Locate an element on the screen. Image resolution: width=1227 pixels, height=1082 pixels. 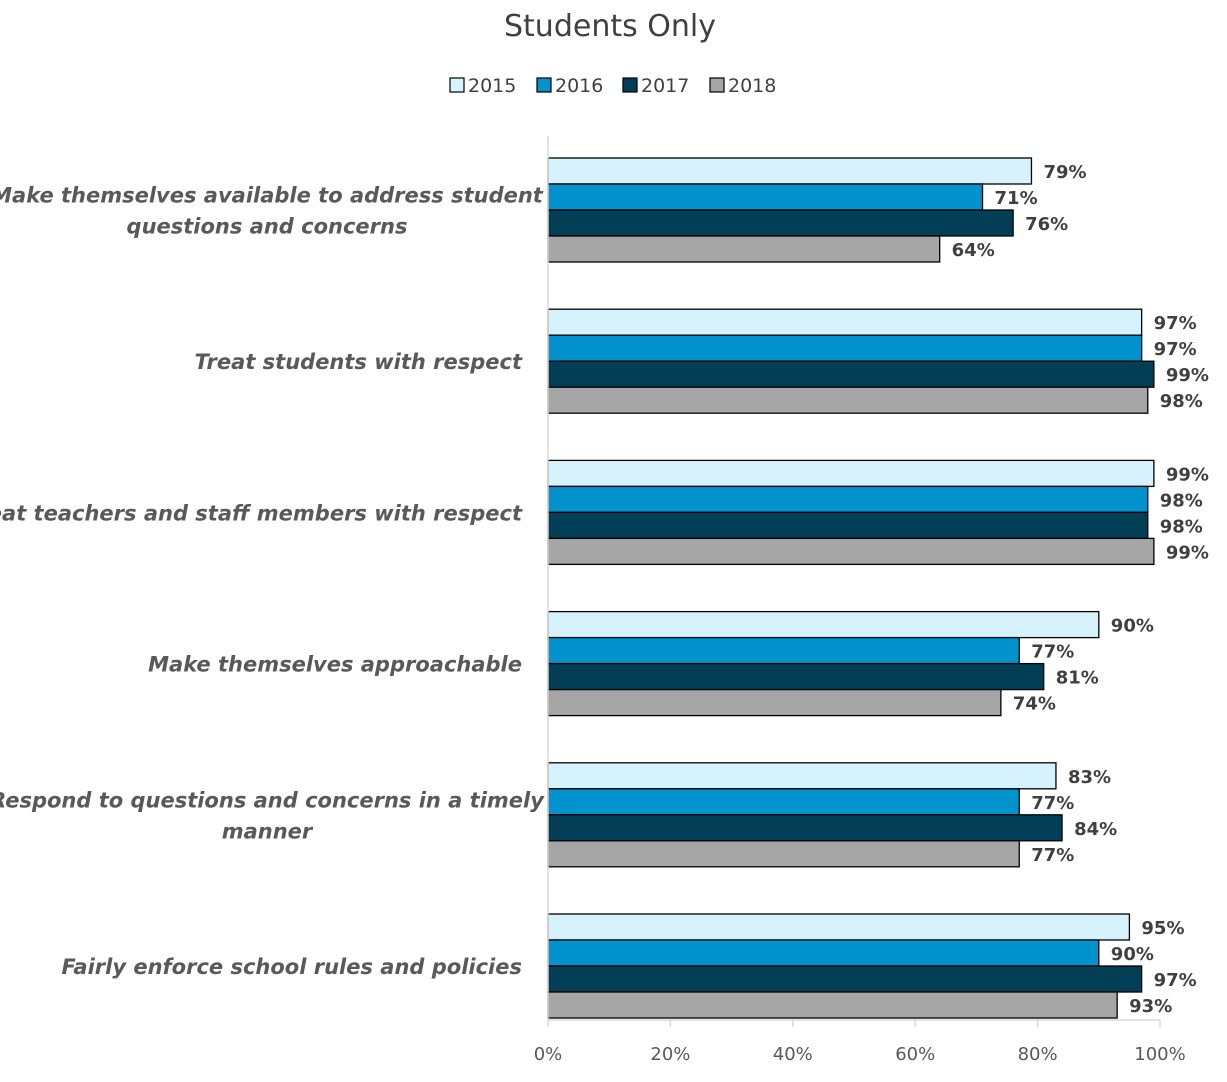
data-label-2018: 77% is located at coordinates (1052, 855).